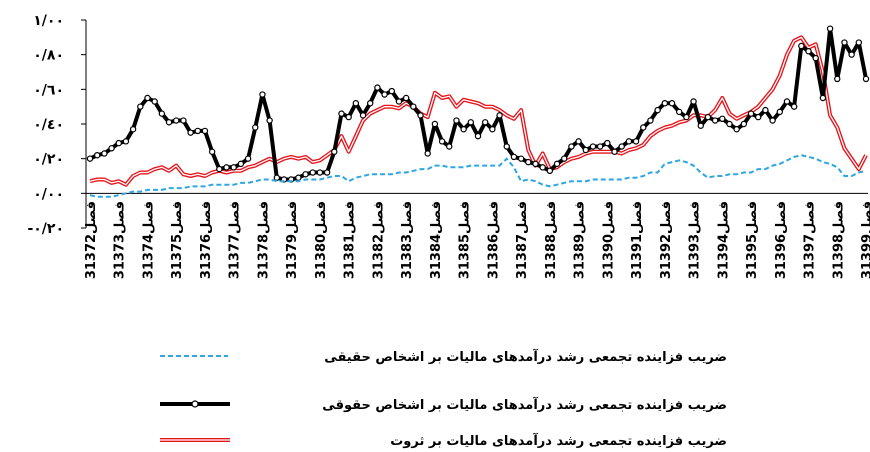 Image resolution: width=870 pixels, height=452 pixels. I want to click on x-tick-label: 3فصل1390, so click(608, 240).